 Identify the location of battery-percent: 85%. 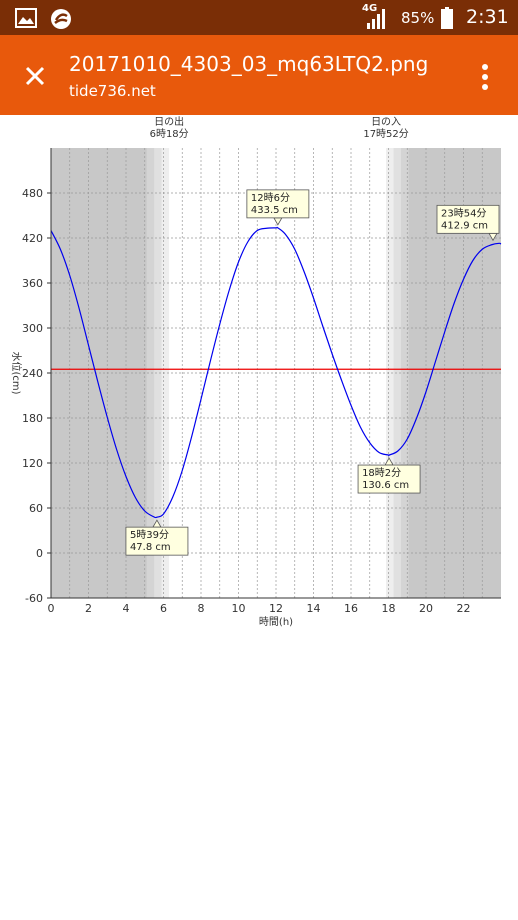
(418, 18).